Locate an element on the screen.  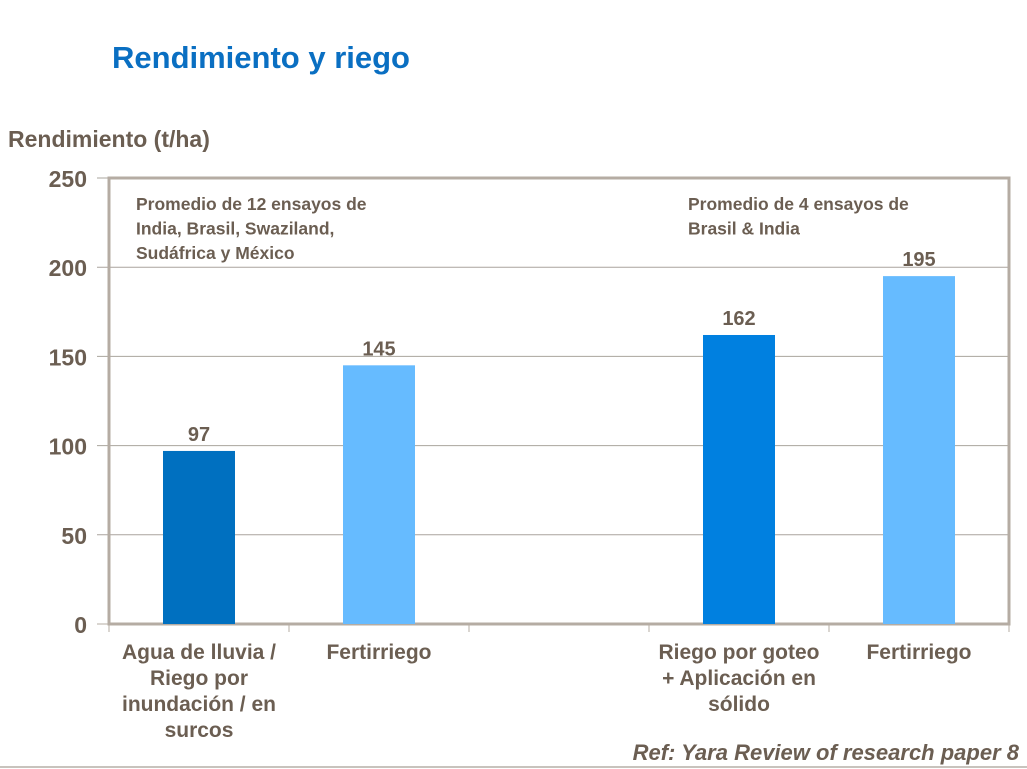
data-label: 195 is located at coordinates (918, 260).